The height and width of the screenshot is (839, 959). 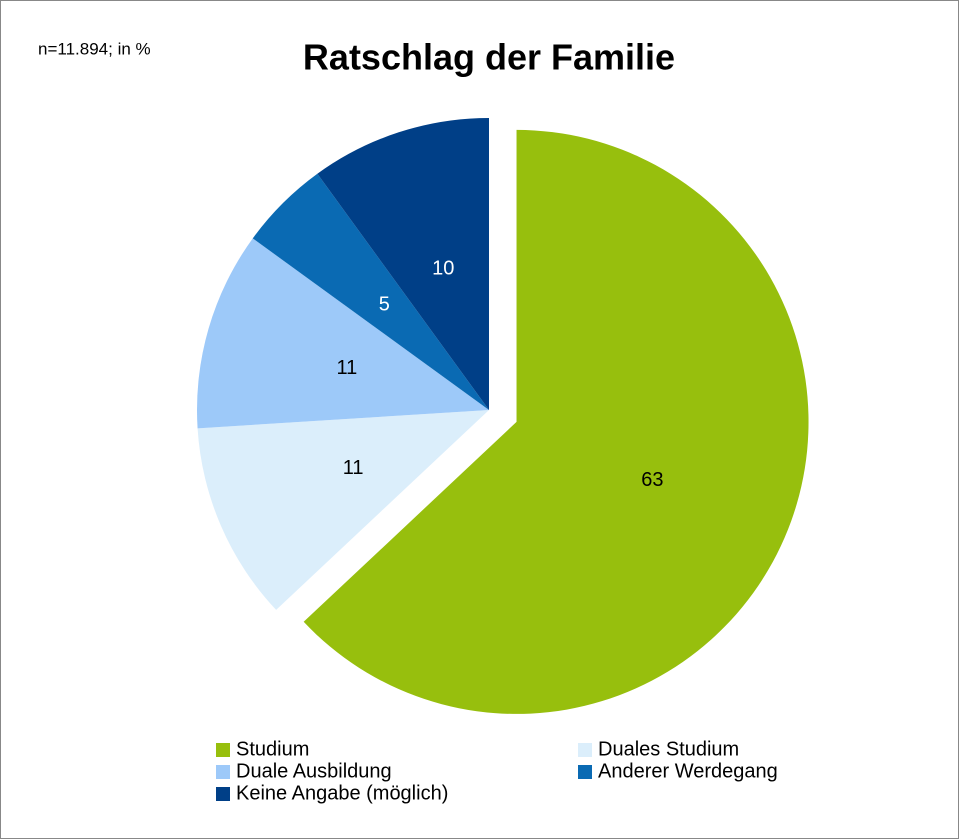 What do you see at coordinates (94, 48) in the screenshot?
I see `chart-subtitle: n=11.894; in %` at bounding box center [94, 48].